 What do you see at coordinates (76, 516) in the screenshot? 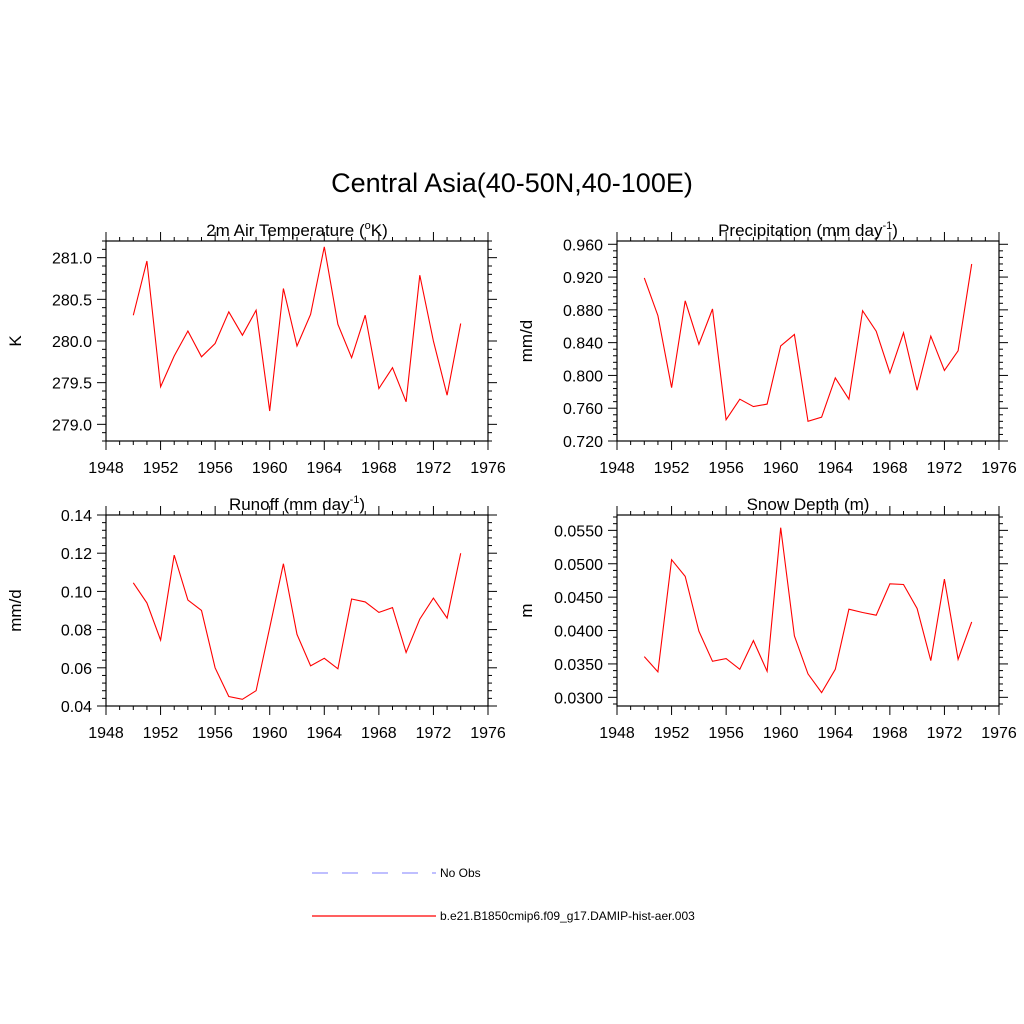
I see `y-tick-label: 0.14` at bounding box center [76, 516].